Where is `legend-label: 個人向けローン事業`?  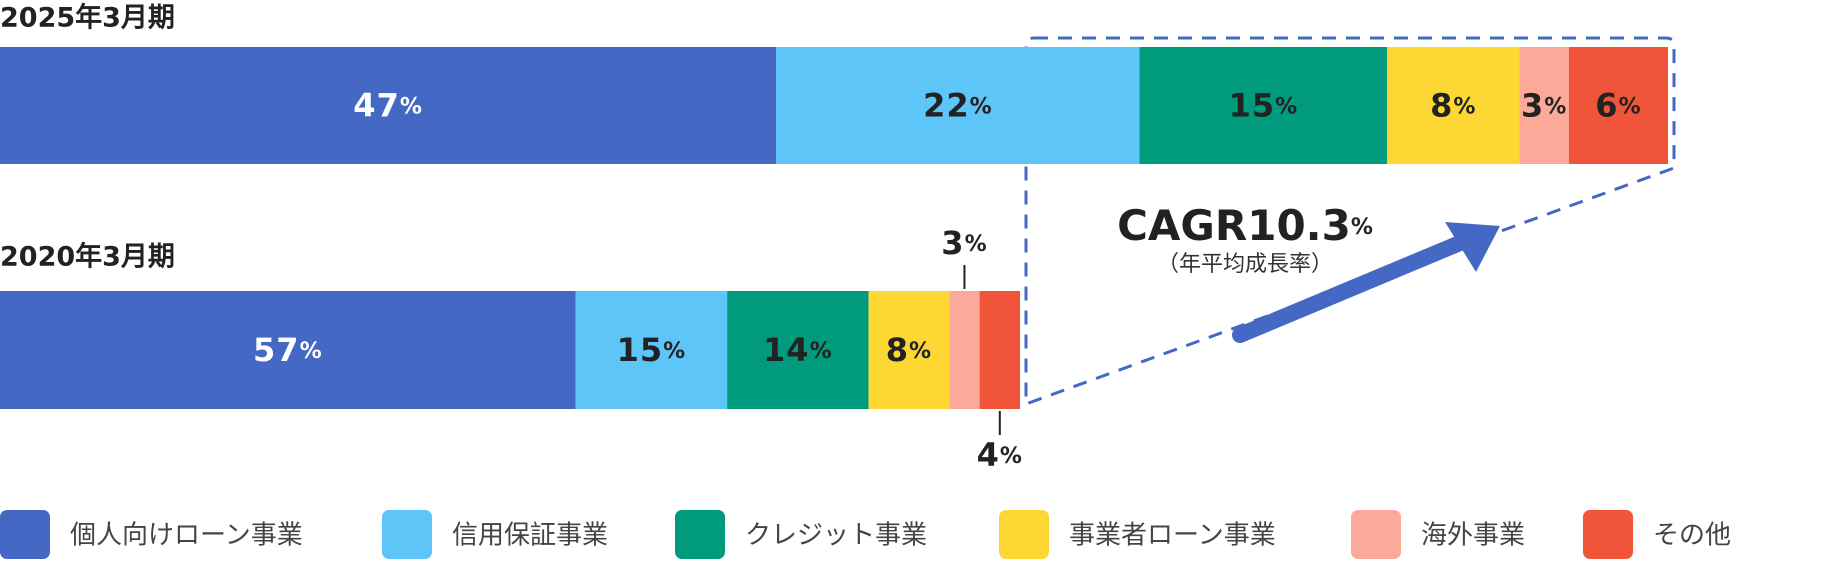
legend-label: 個人向けローン事業 is located at coordinates (186, 536).